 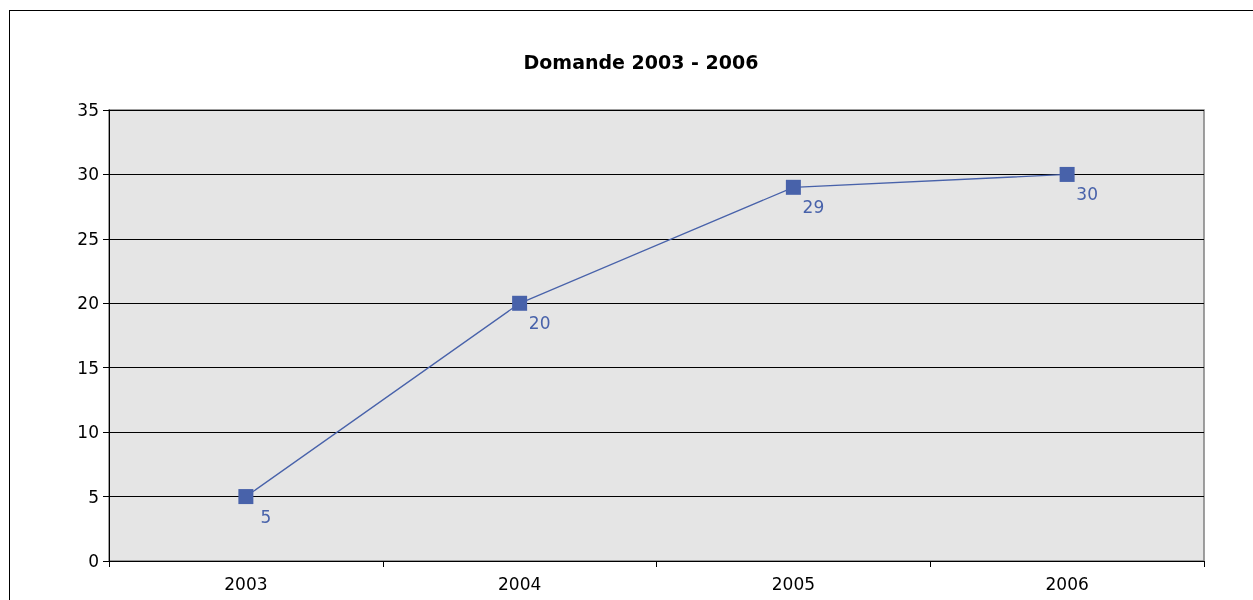 I want to click on x-tick-label: 2005, so click(x=793, y=583).